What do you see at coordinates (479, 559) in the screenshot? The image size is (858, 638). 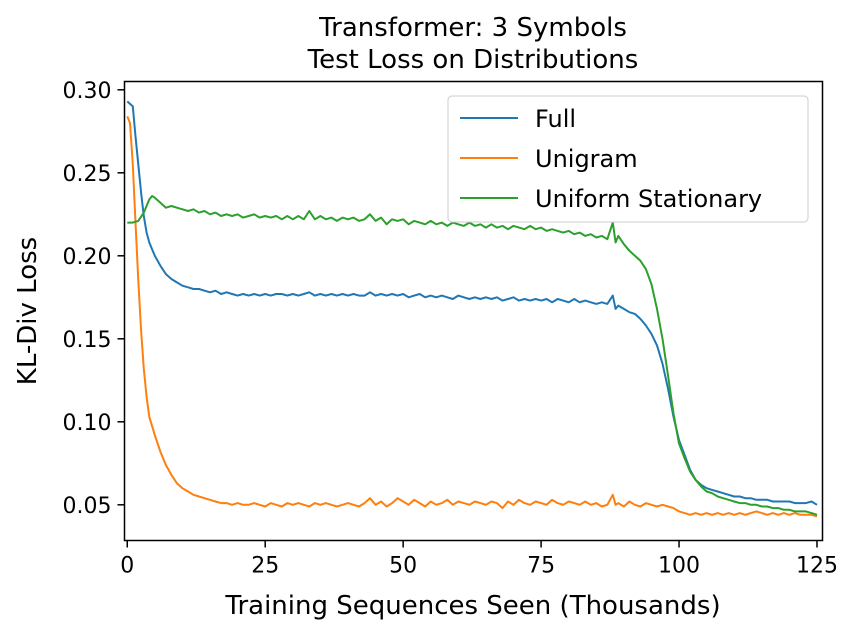 I see `x-axis: 0 25 50 75 100 125` at bounding box center [479, 559].